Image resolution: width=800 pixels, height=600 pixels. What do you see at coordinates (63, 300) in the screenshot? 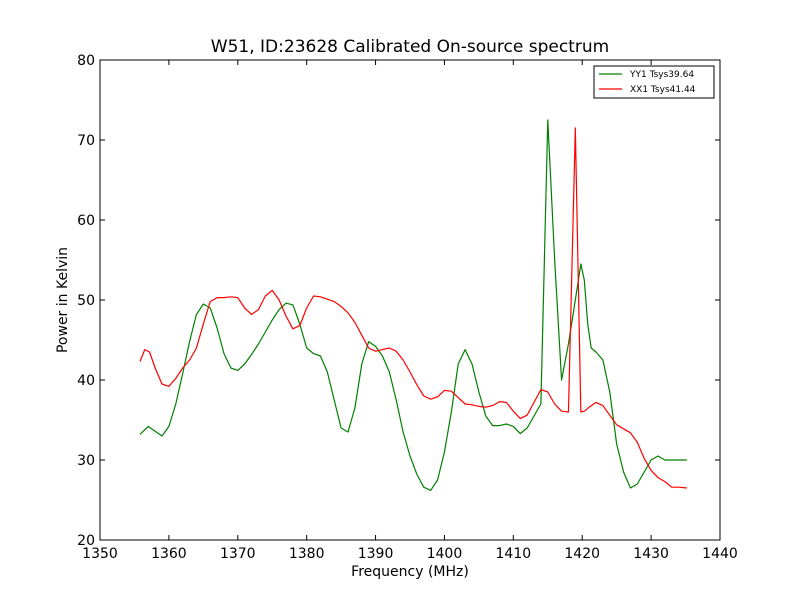
I see `y-axis-label: Power in Kelvin` at bounding box center [63, 300].